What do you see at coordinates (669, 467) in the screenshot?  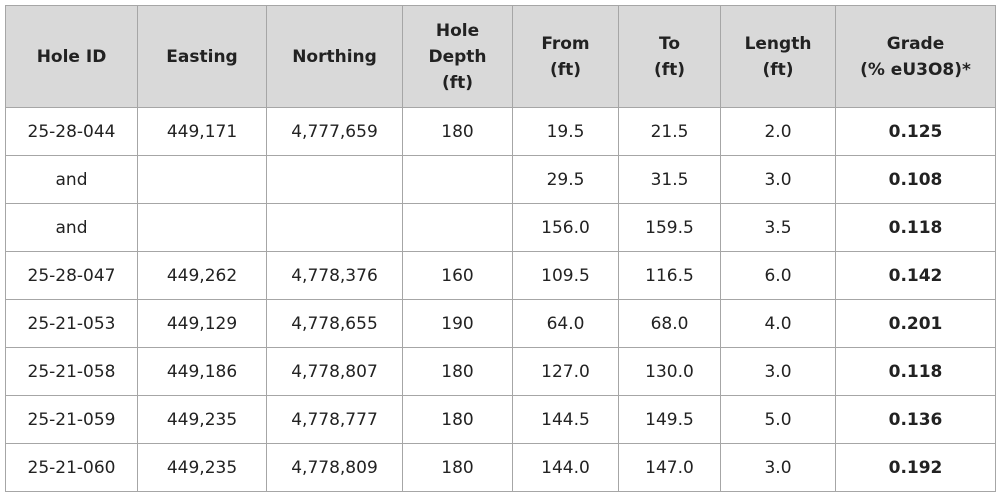 I see `table-cell: 147.0` at bounding box center [669, 467].